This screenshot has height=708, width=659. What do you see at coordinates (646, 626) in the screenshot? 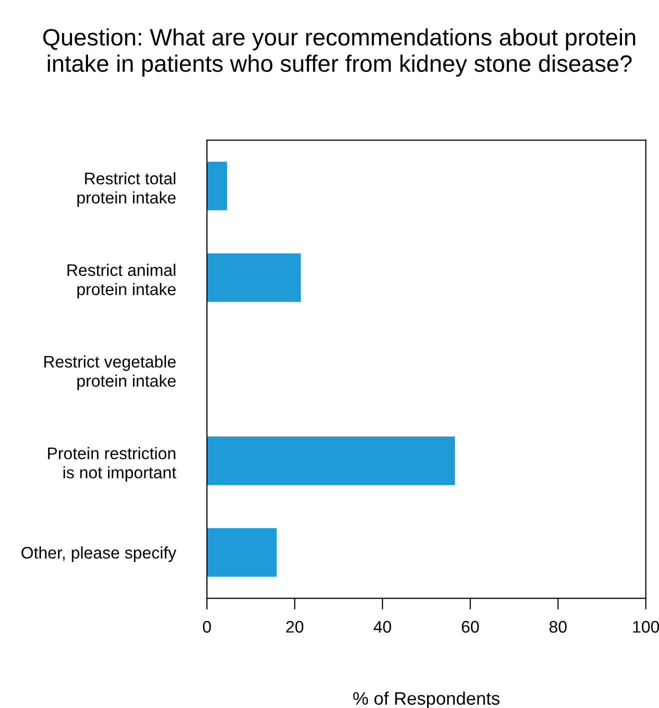
I see `x-tick-label: 100` at bounding box center [646, 626].